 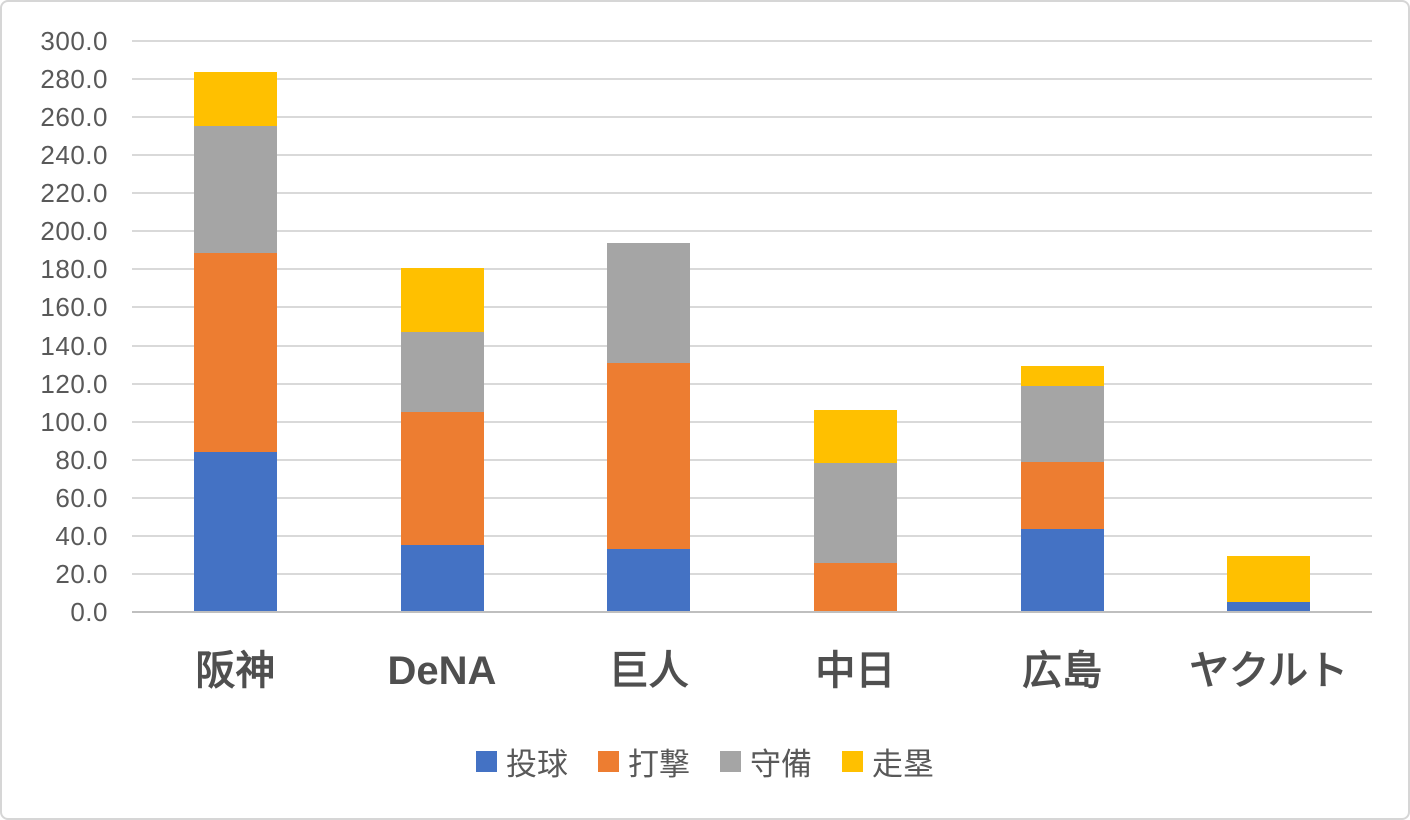 I want to click on bar-segment-投球-ヤクルト, so click(x=1269, y=607).